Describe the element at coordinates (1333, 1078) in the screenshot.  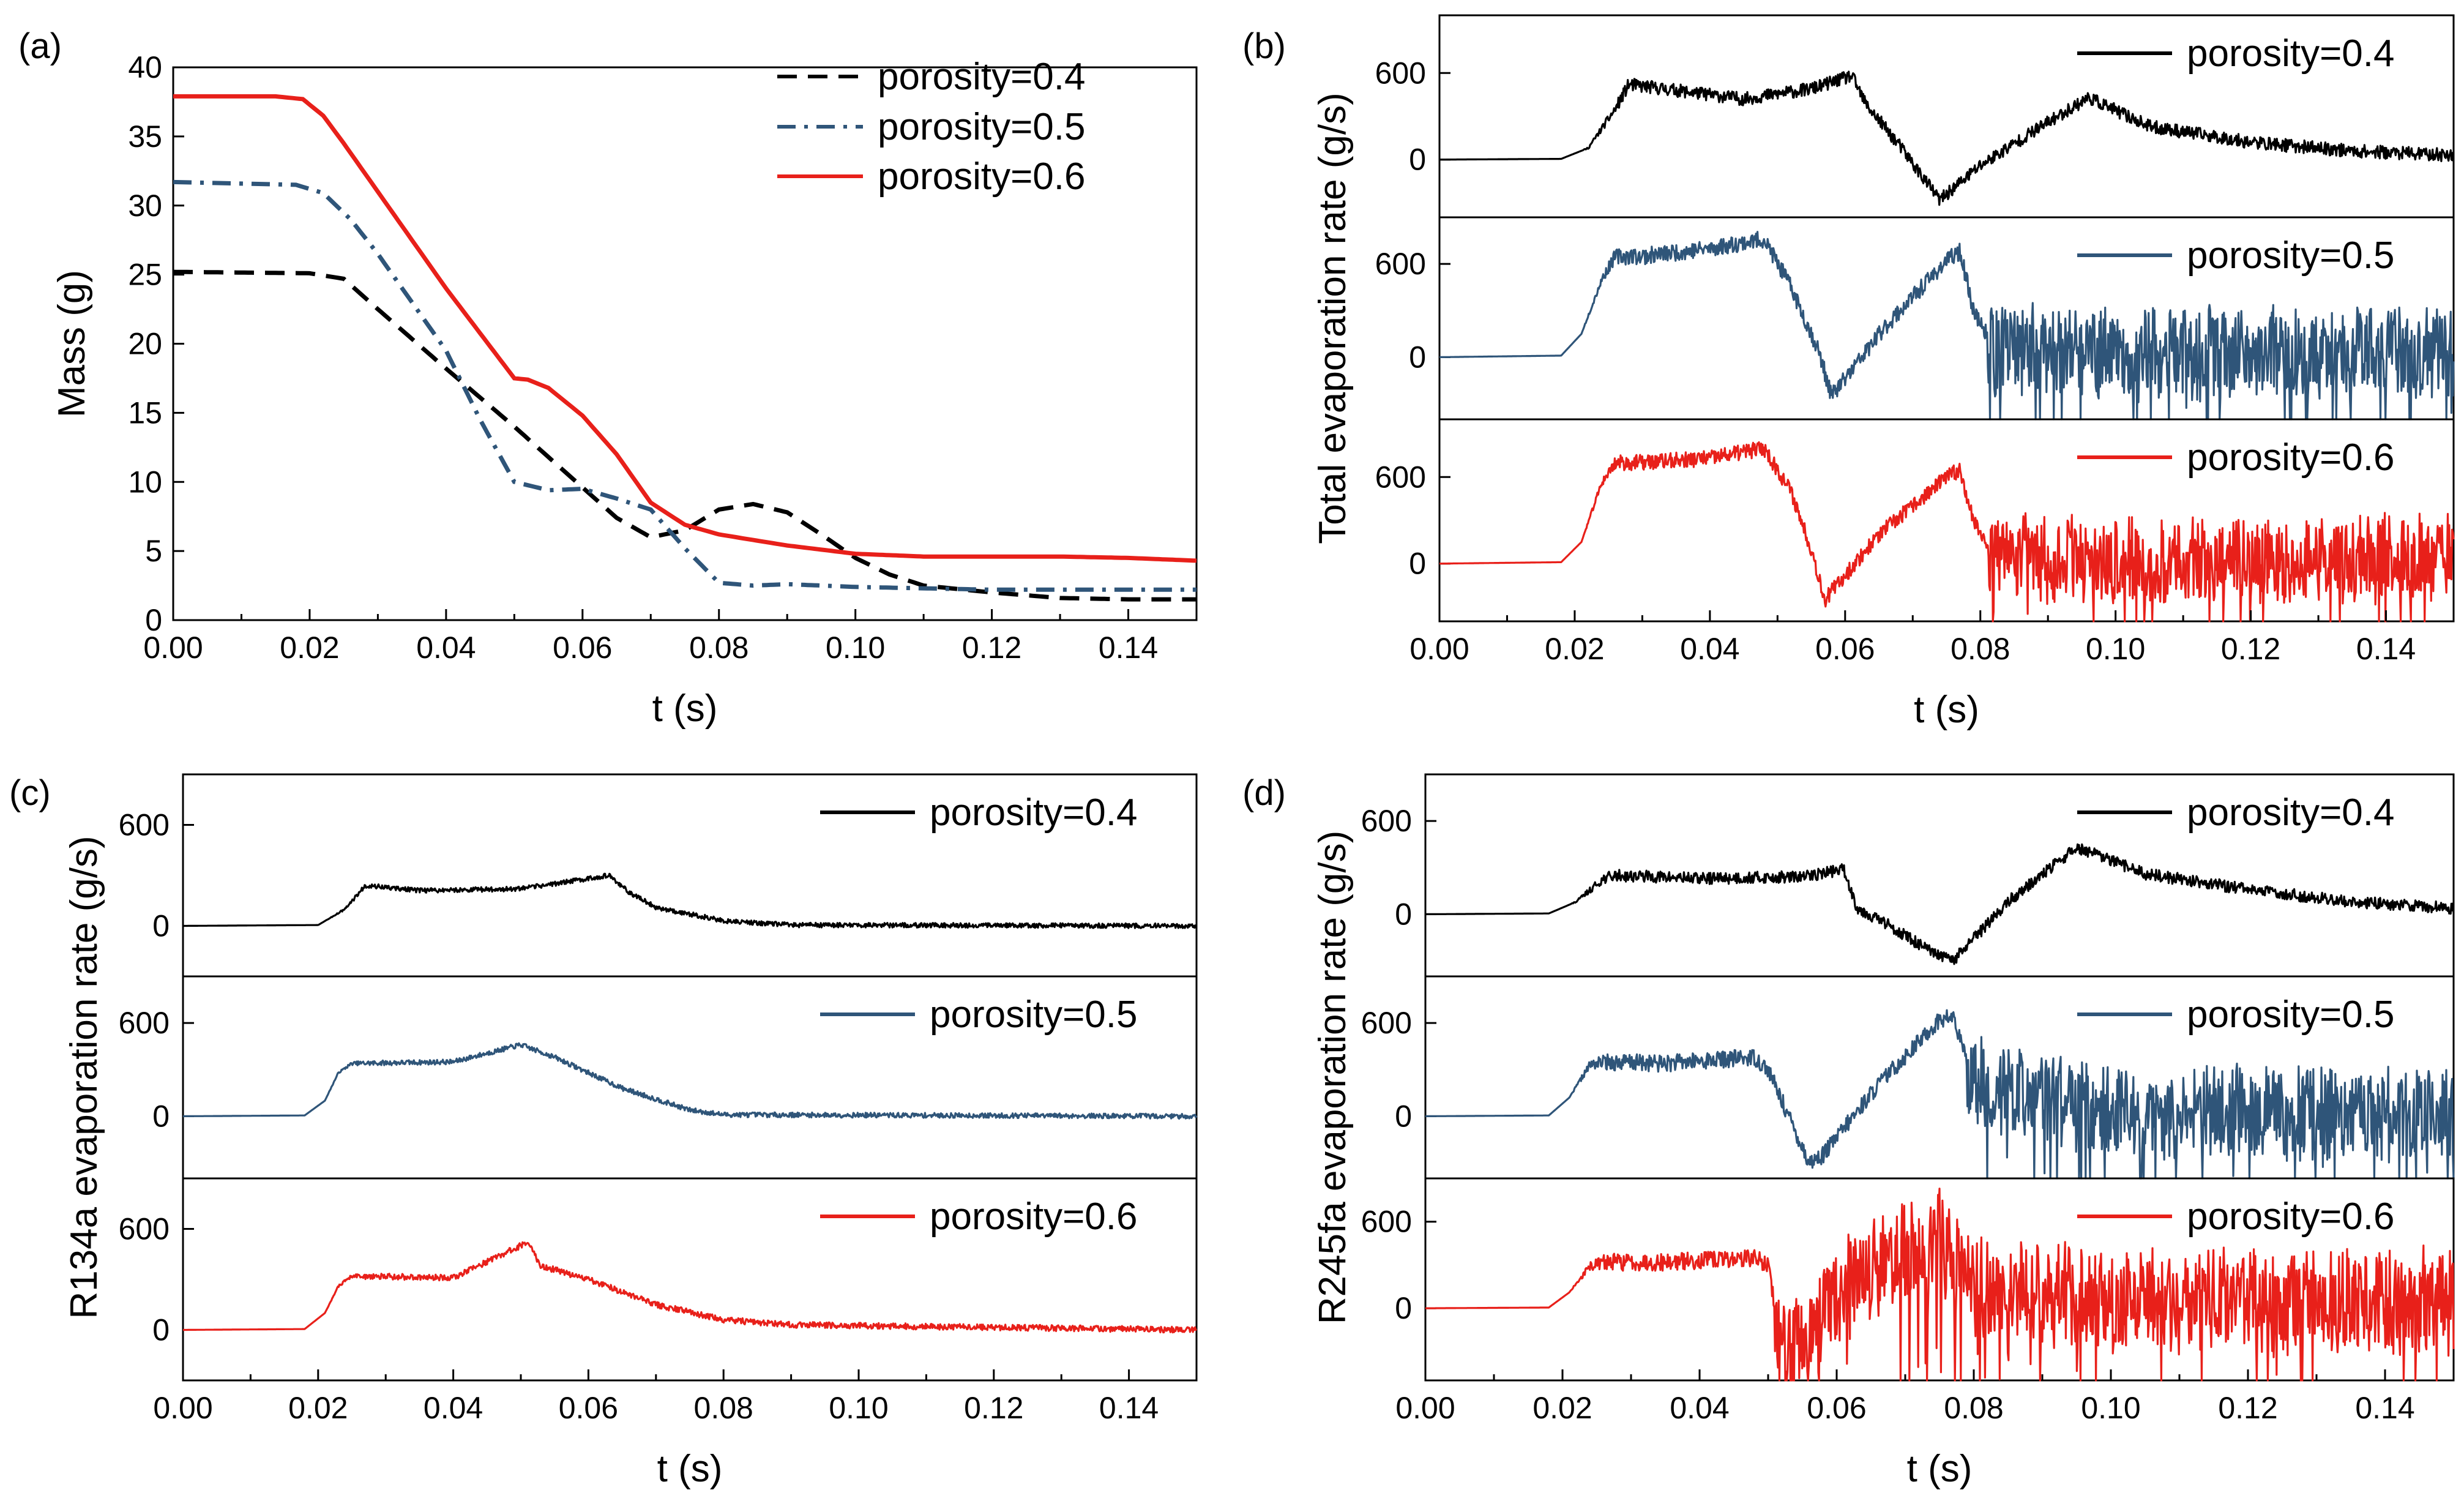
I see `y-axis-title: R245fa evaporation rate (g/s)` at that location.